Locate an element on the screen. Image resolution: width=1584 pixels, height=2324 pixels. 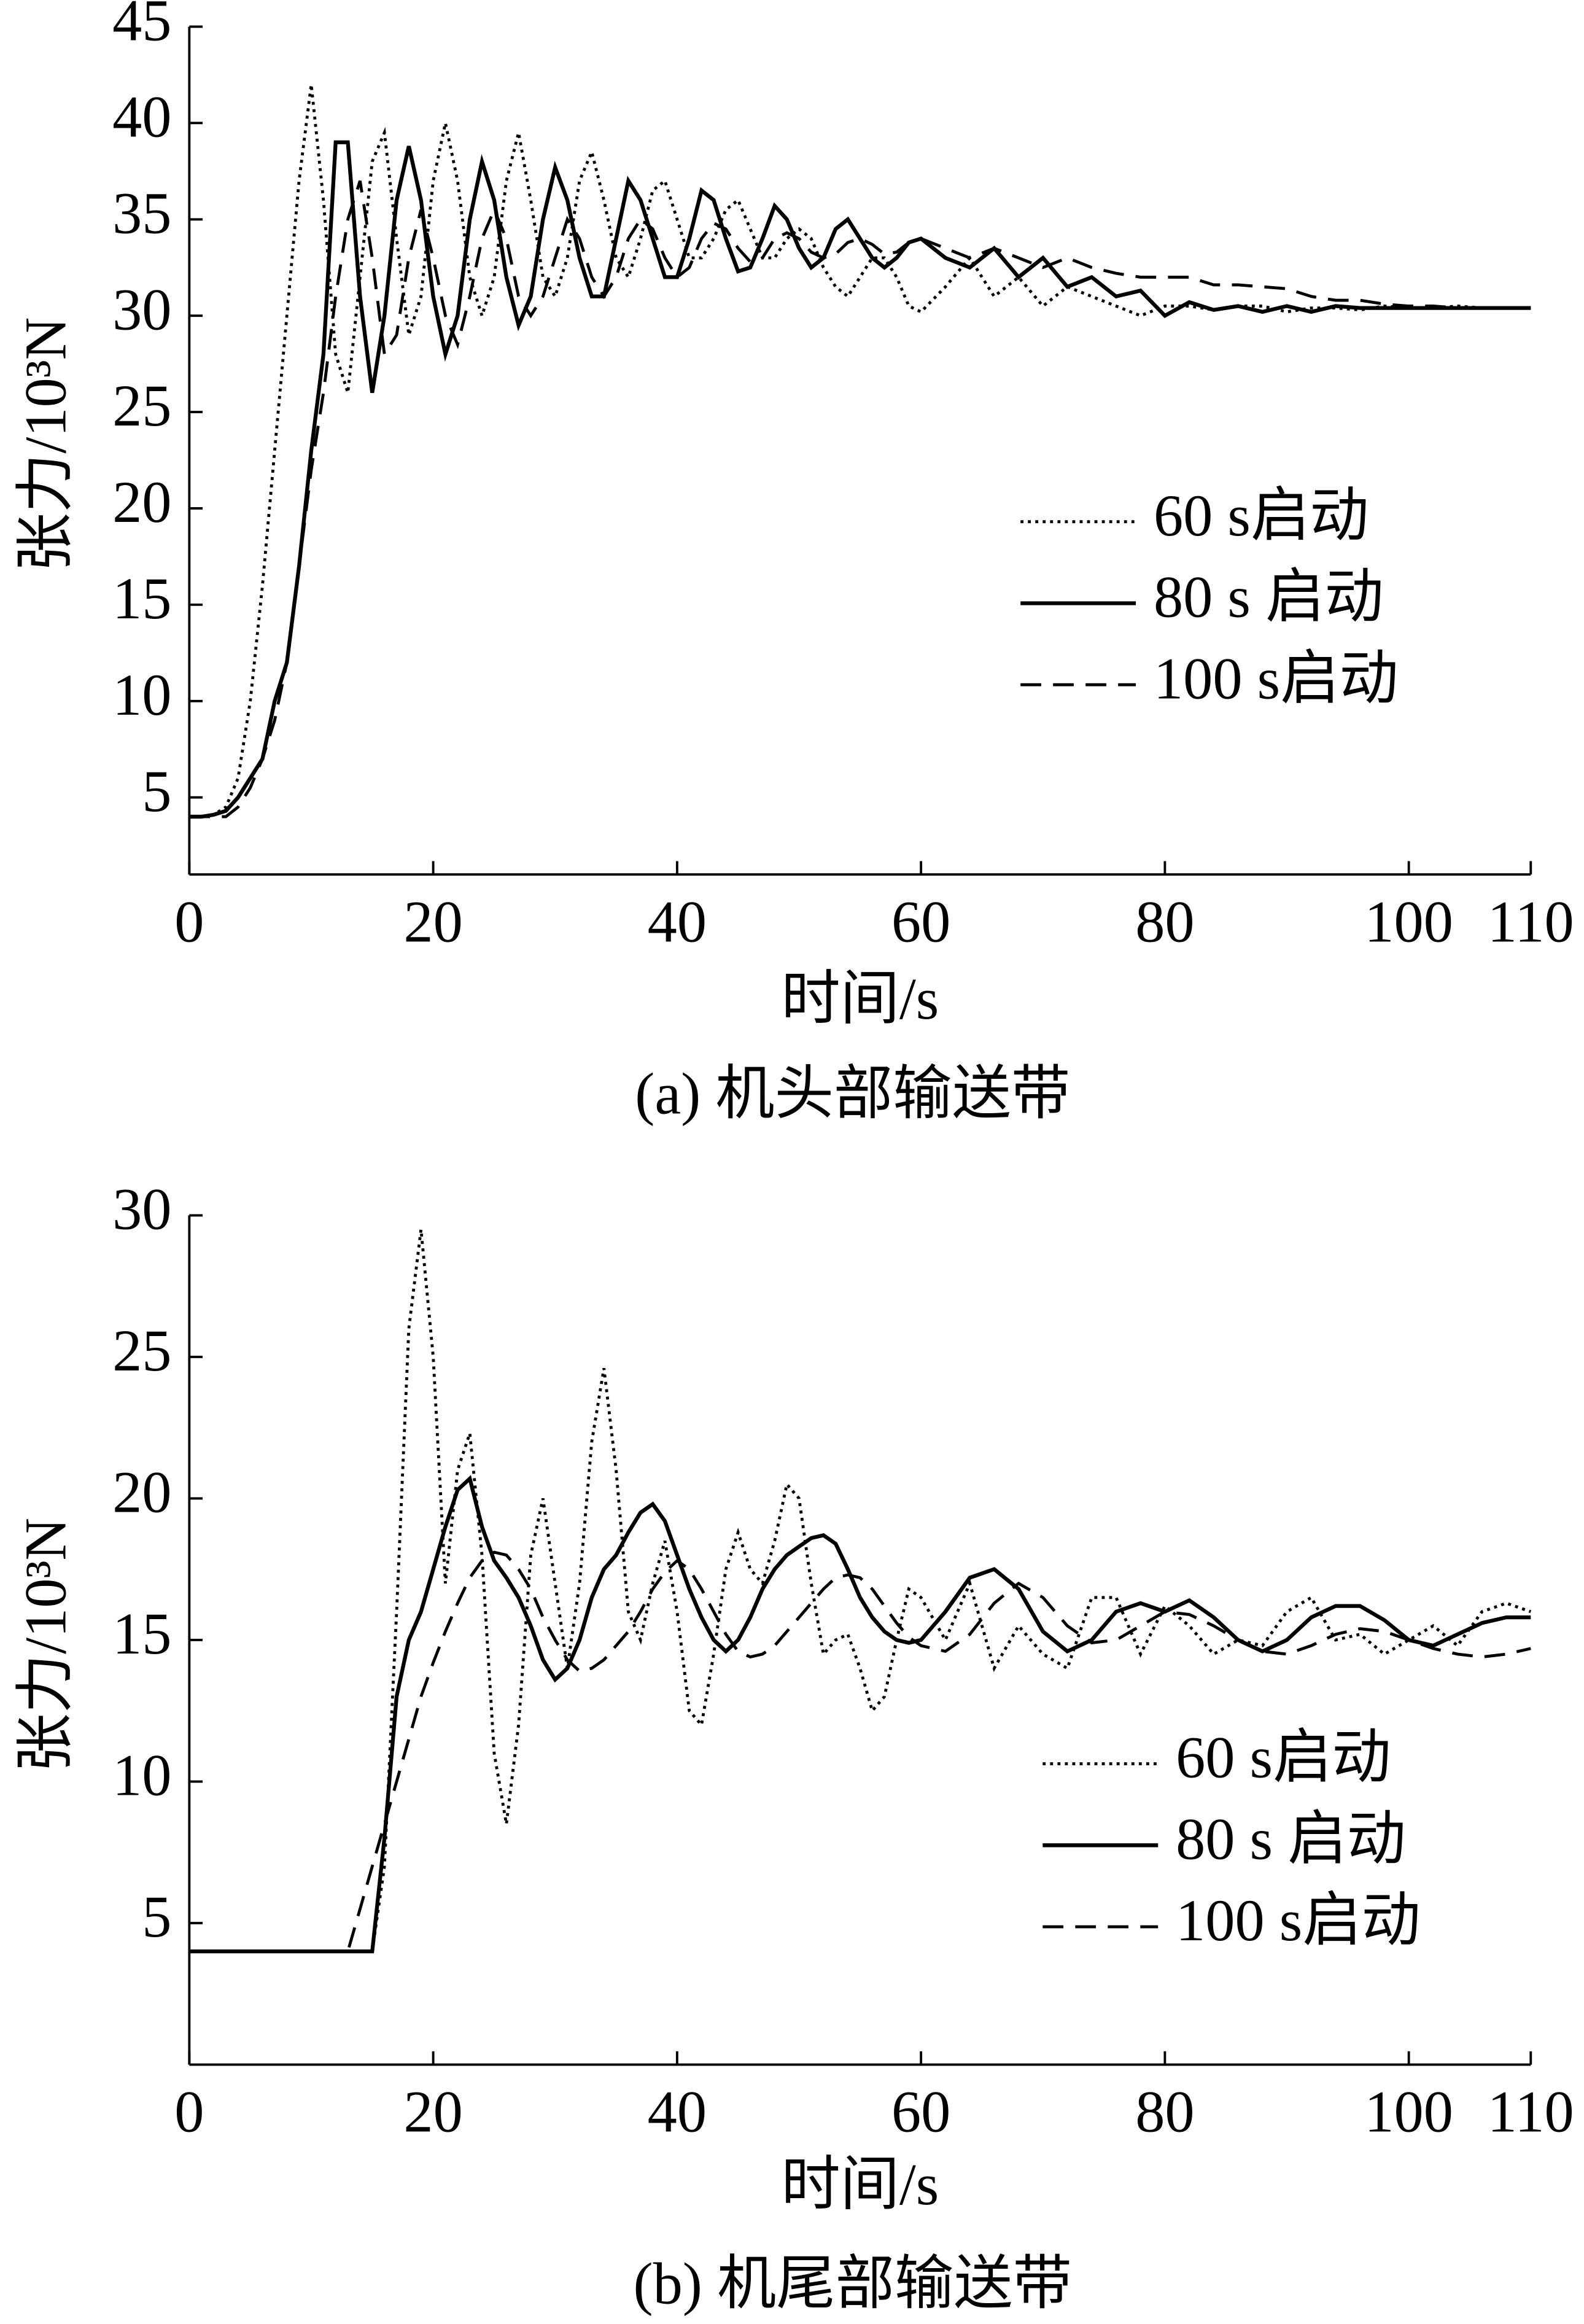
y-tick-label: 35 is located at coordinates (142, 213).